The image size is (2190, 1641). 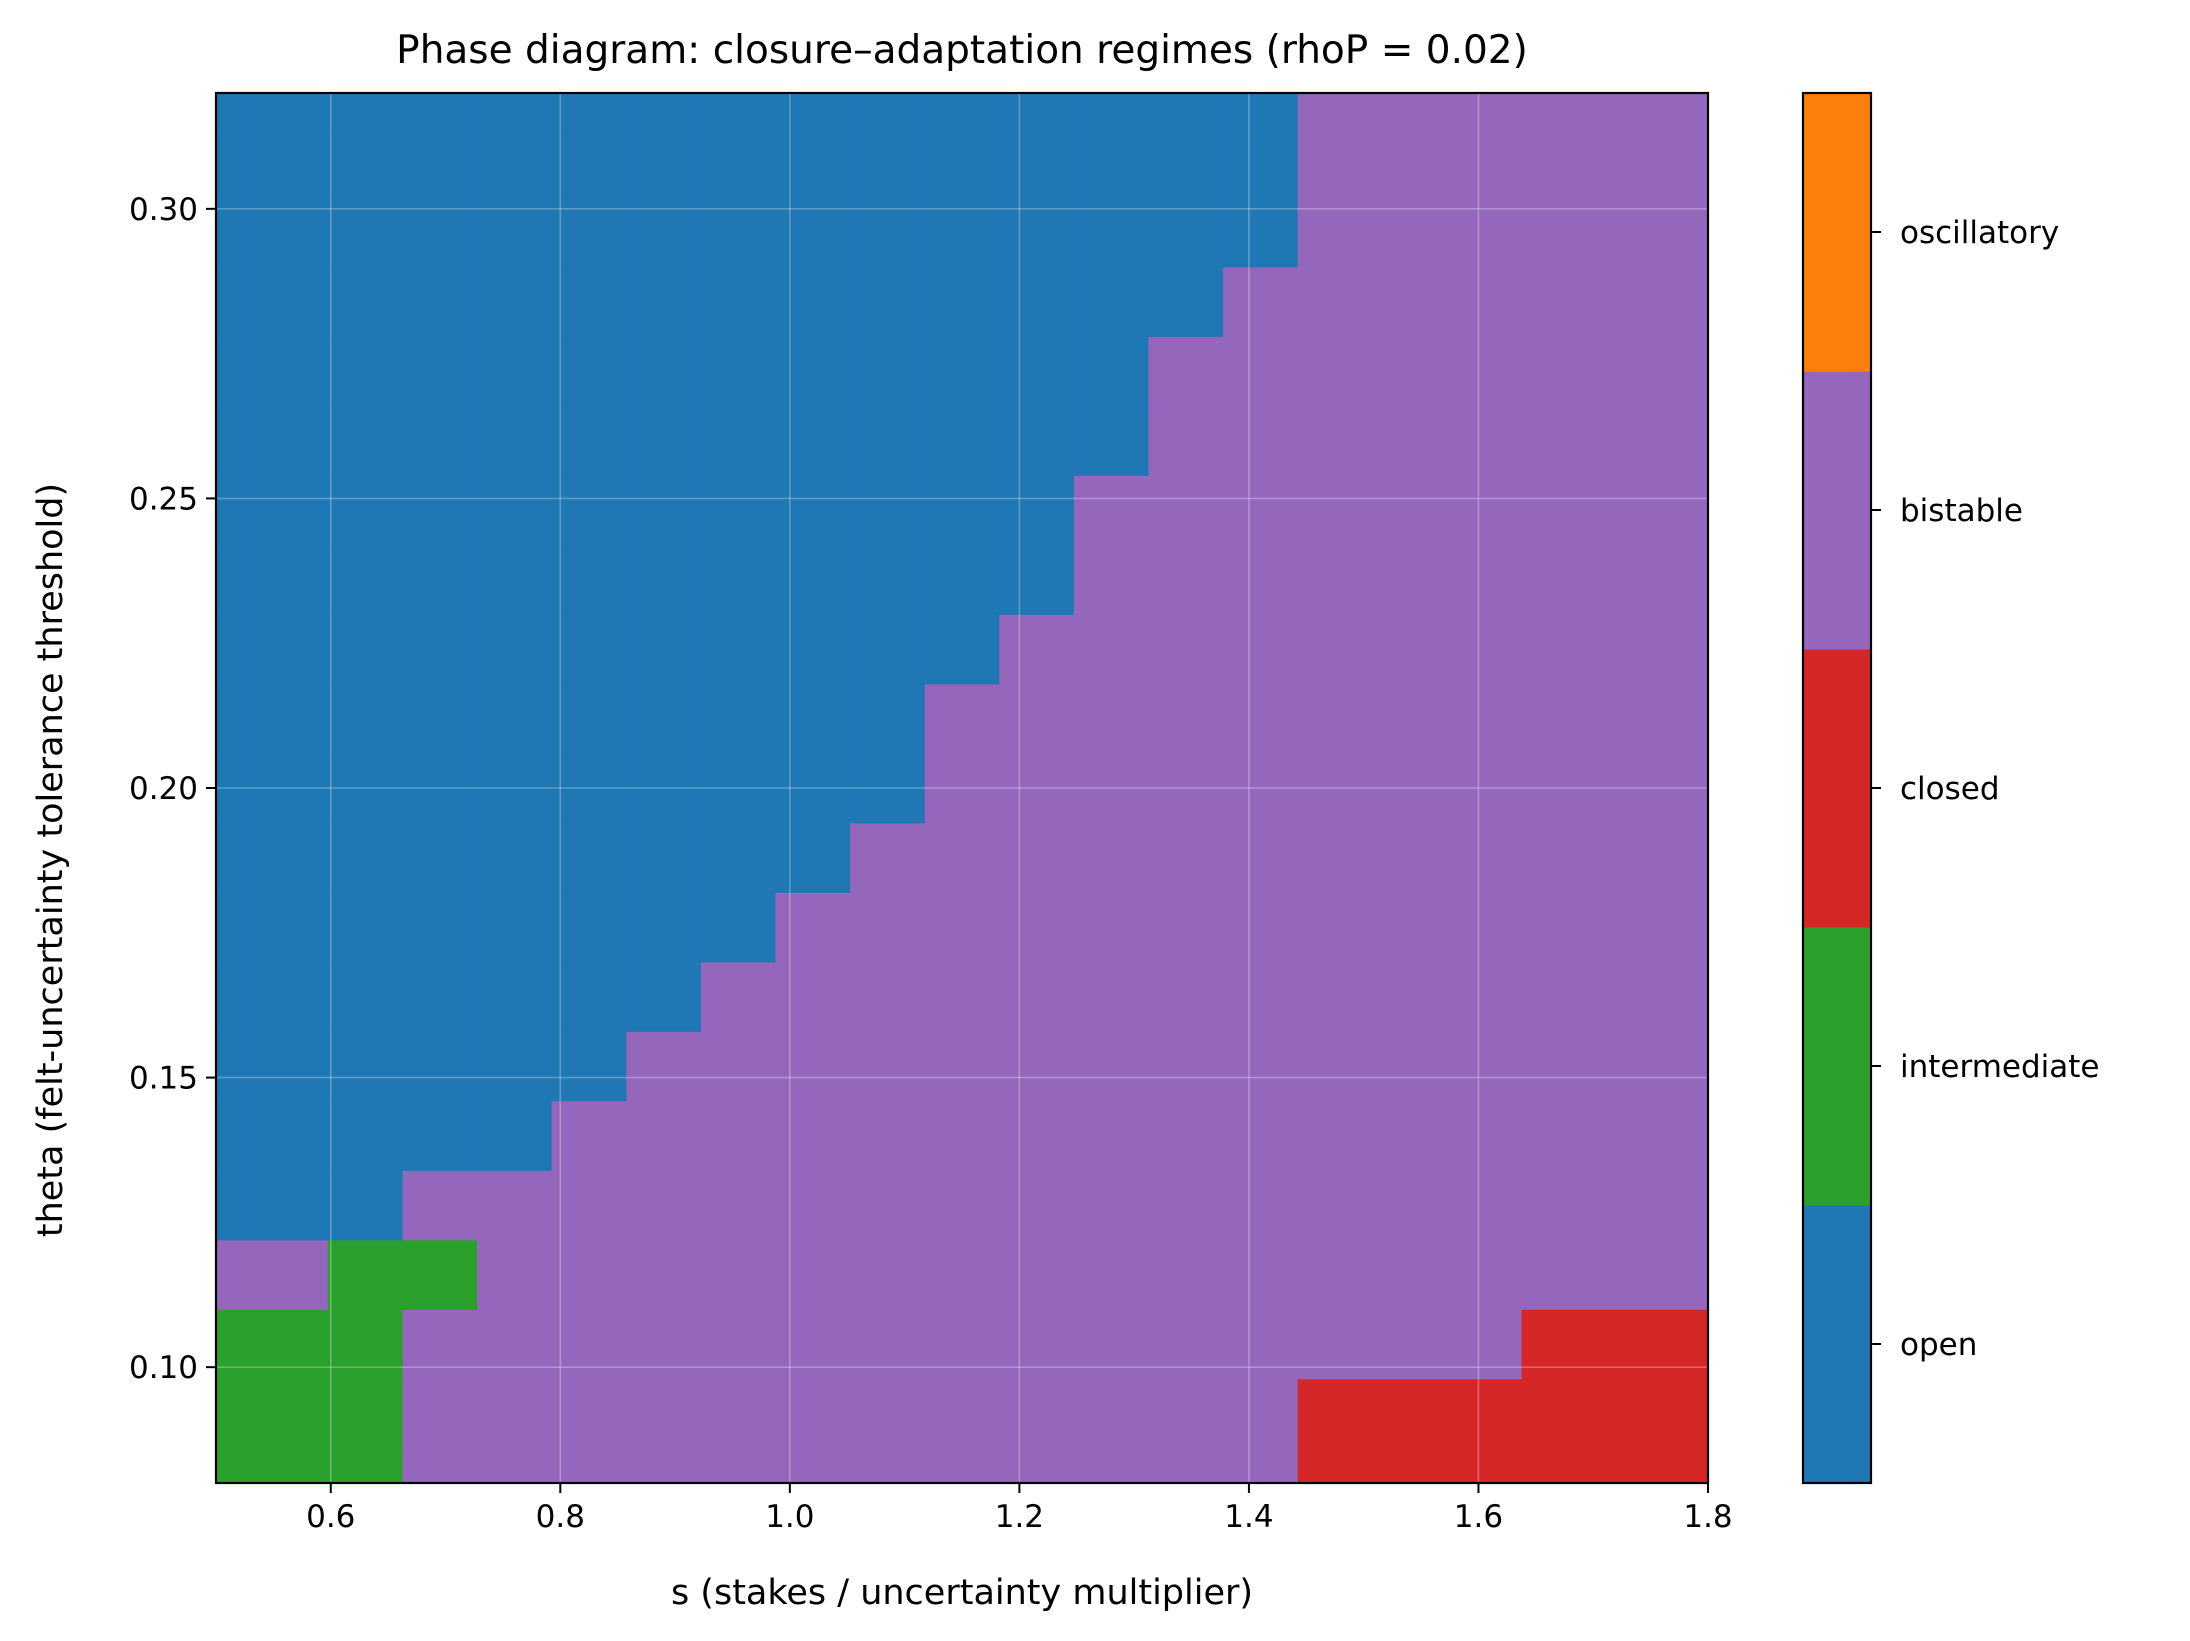 What do you see at coordinates (1979, 233) in the screenshot?
I see `colorbar-tick-label: oscillatory` at bounding box center [1979, 233].